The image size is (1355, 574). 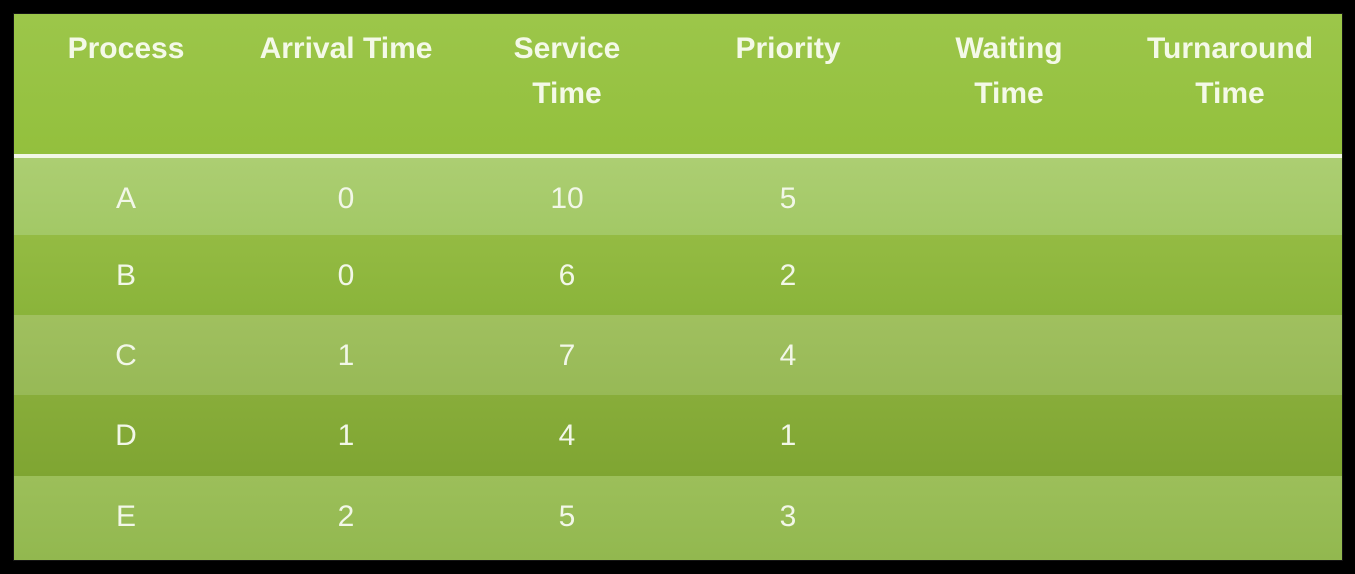 What do you see at coordinates (678, 156) in the screenshot?
I see `header-divider` at bounding box center [678, 156].